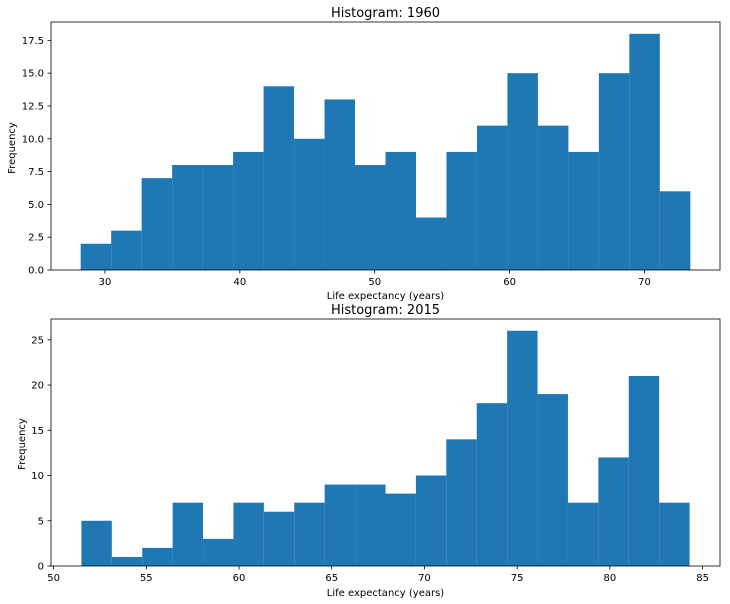  What do you see at coordinates (41, 521) in the screenshot?
I see `y-tick-label: 5` at bounding box center [41, 521].